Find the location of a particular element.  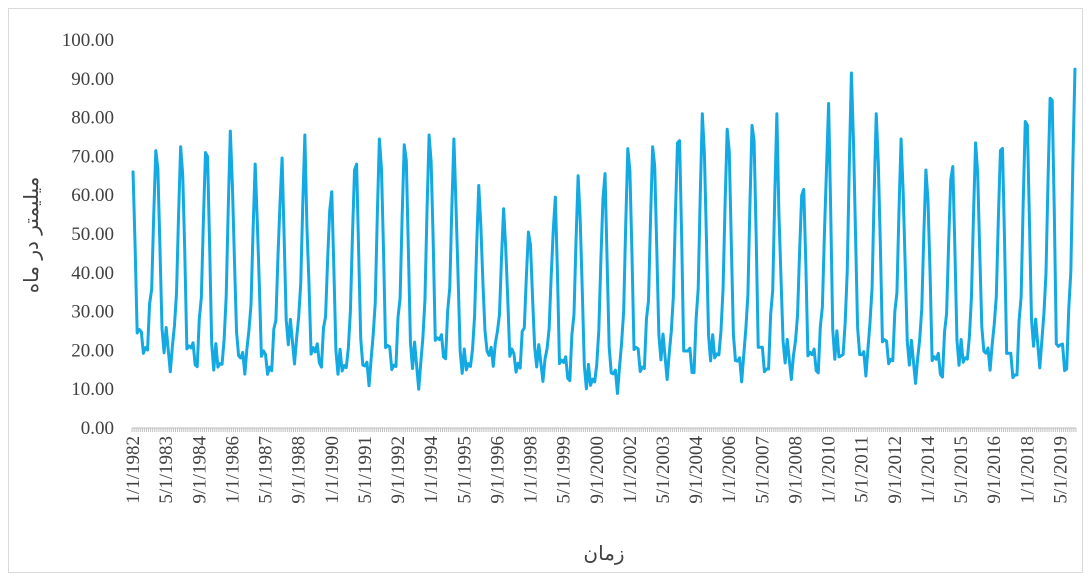

x-tick-label: 5/1/2011 is located at coordinates (862, 469).